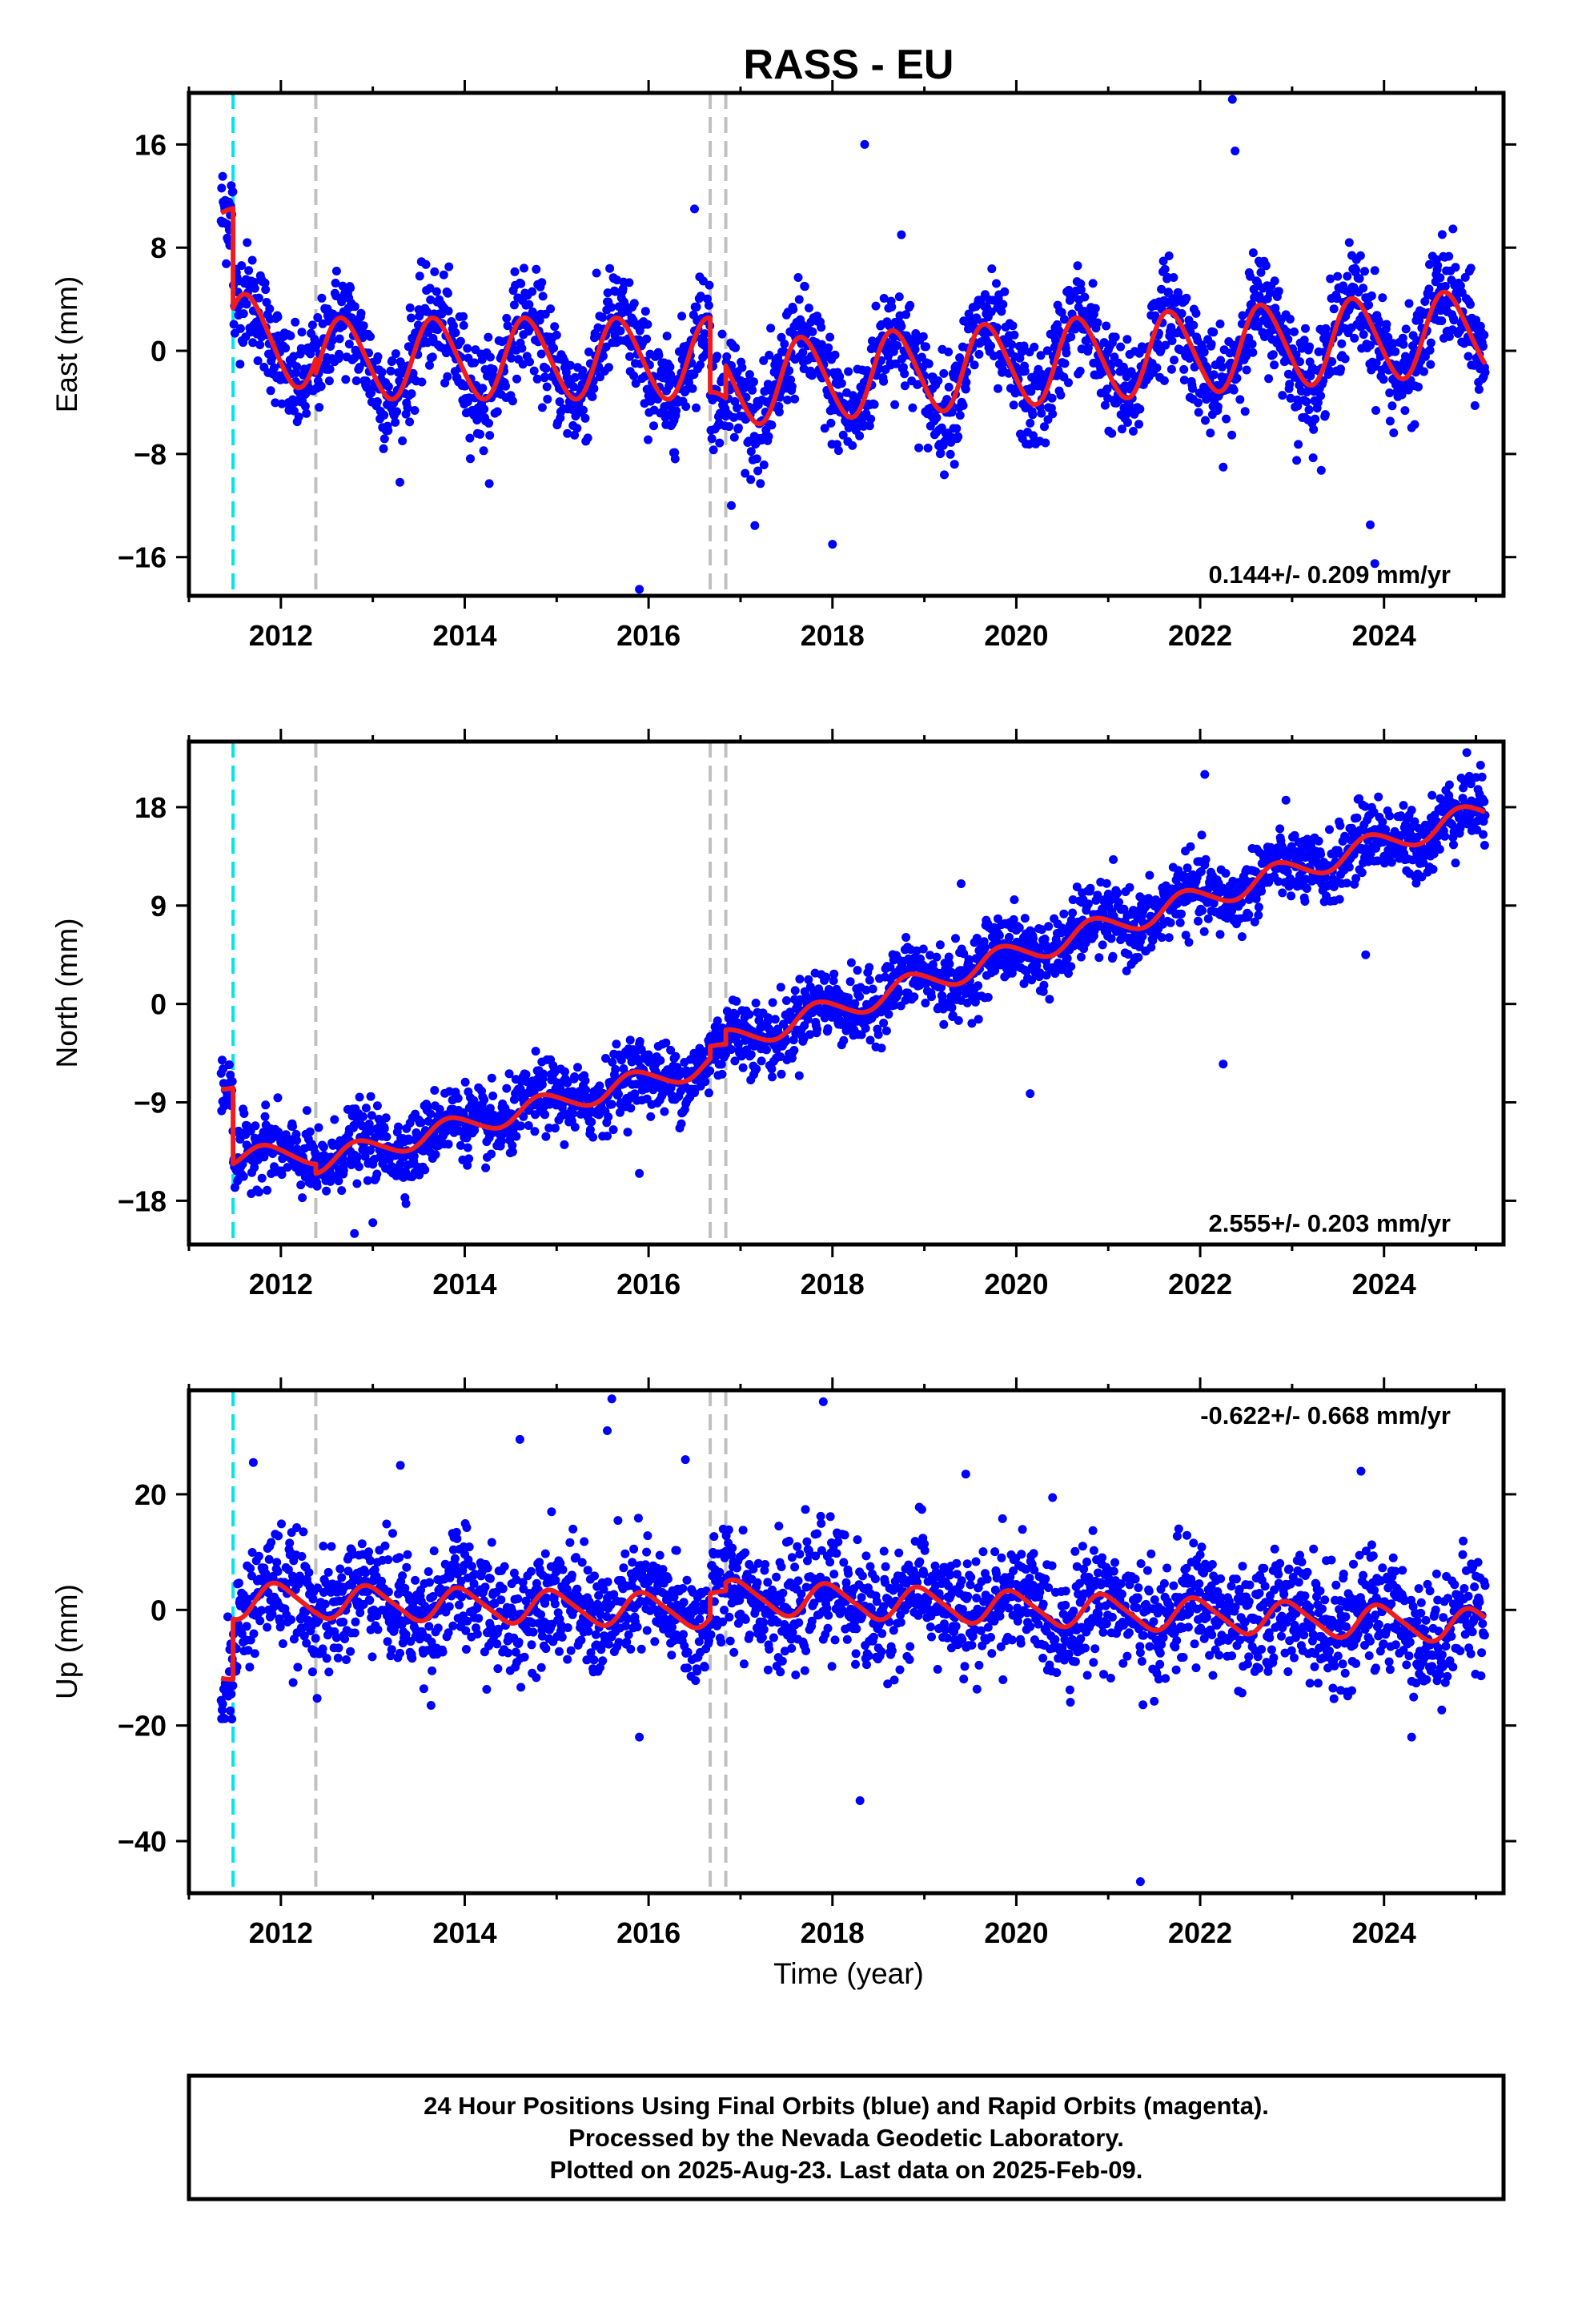 Image resolution: width=1582 pixels, height=2324 pixels. What do you see at coordinates (1206, 859) in the screenshot?
I see `data-point-north-1928` at bounding box center [1206, 859].